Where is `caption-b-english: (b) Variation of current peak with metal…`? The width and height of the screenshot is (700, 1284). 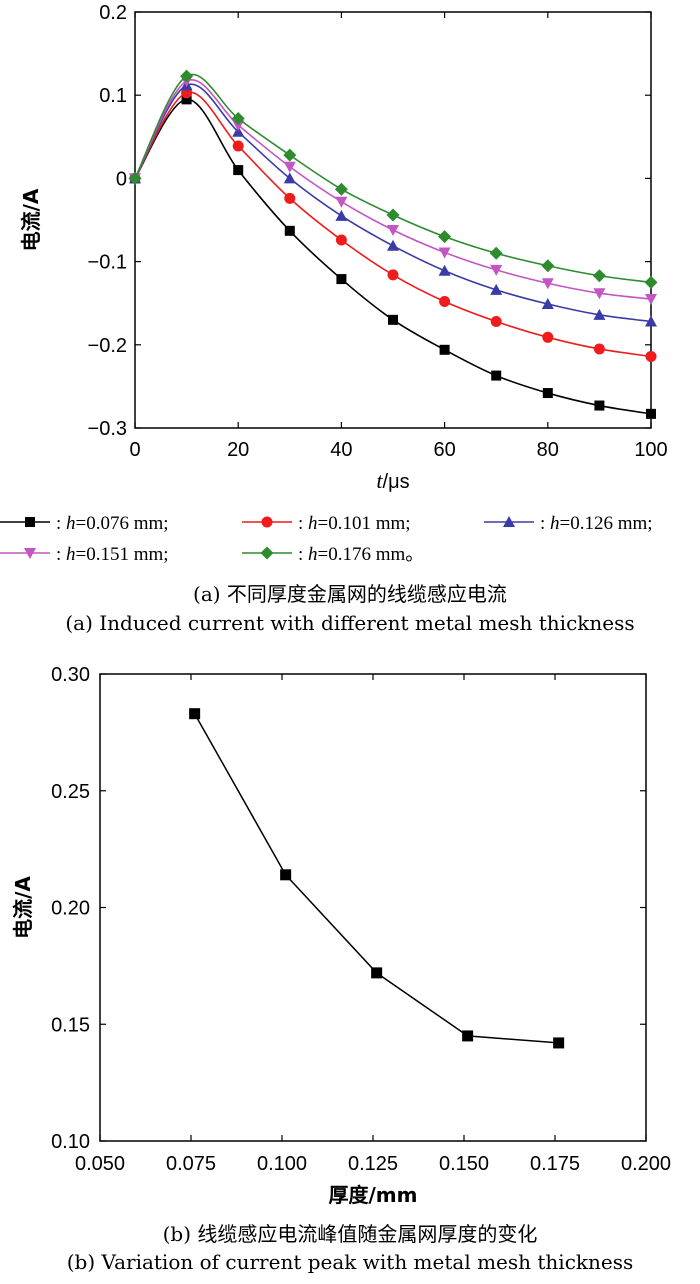 caption-b-english: (b) Variation of current peak with metal… is located at coordinates (350, 1262).